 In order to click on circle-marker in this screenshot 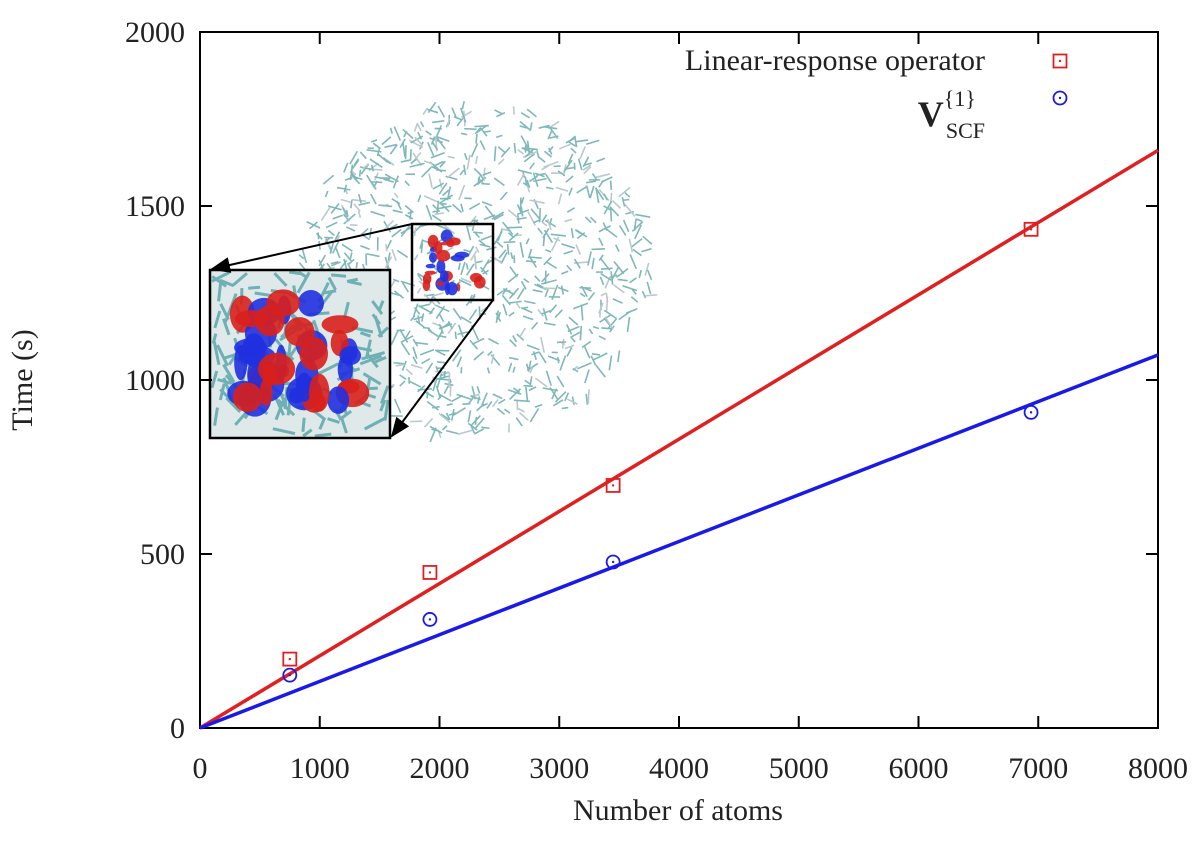, I will do `click(429, 619)`.